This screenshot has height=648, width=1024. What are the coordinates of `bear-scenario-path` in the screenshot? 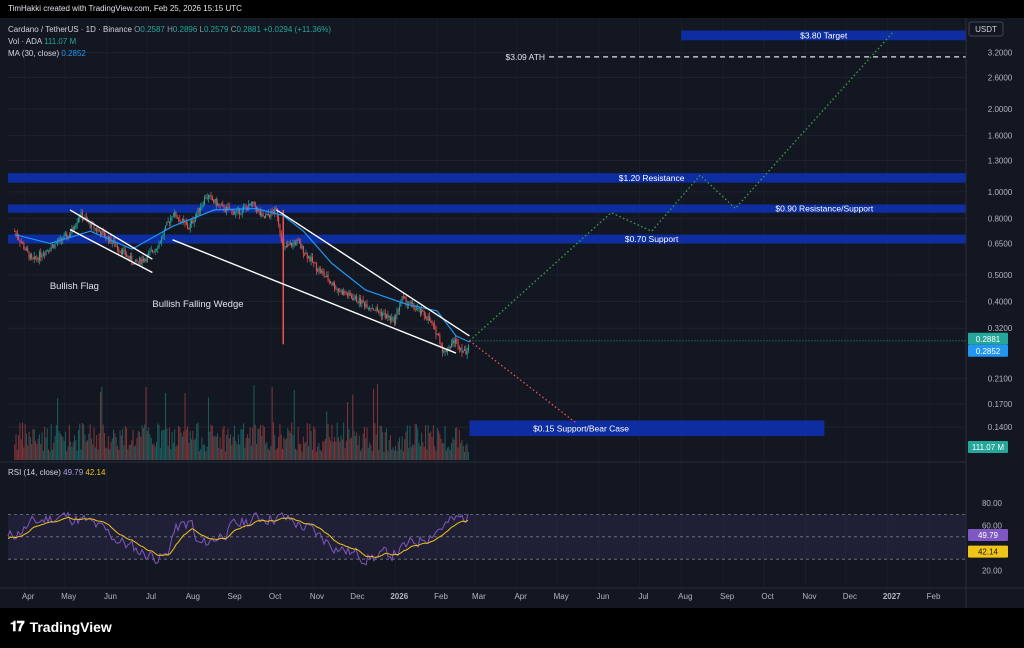 It's located at (523, 382).